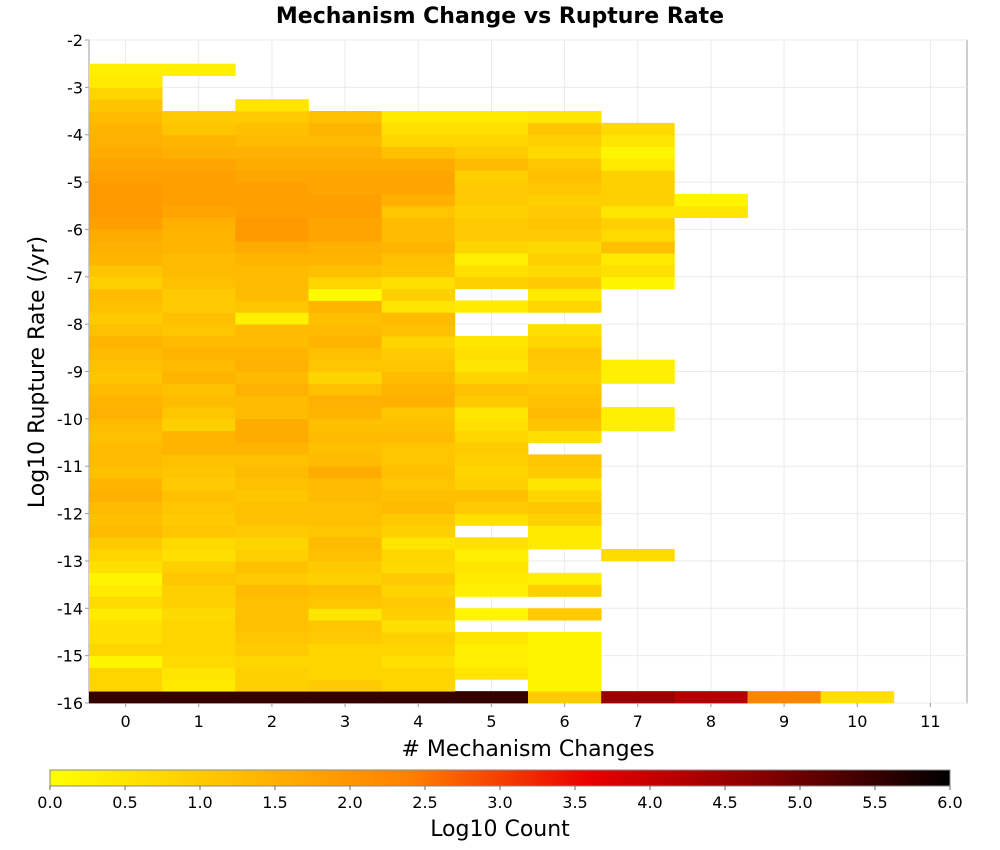 The width and height of the screenshot is (1000, 850). Describe the element at coordinates (75, 229) in the screenshot. I see `y-tick-label: -6` at that location.